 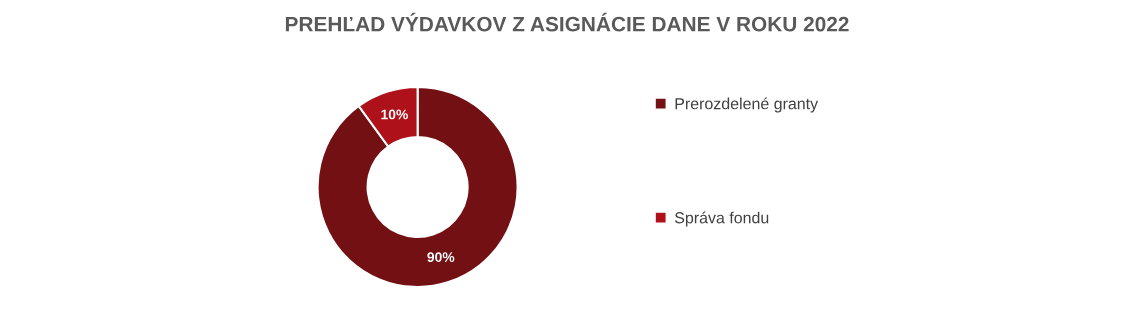 What do you see at coordinates (567, 22) in the screenshot?
I see `chart-title: PREHĽAD VÝDAVKOV Z ASIGNÁCIE DANE V ROKU 2022` at bounding box center [567, 22].